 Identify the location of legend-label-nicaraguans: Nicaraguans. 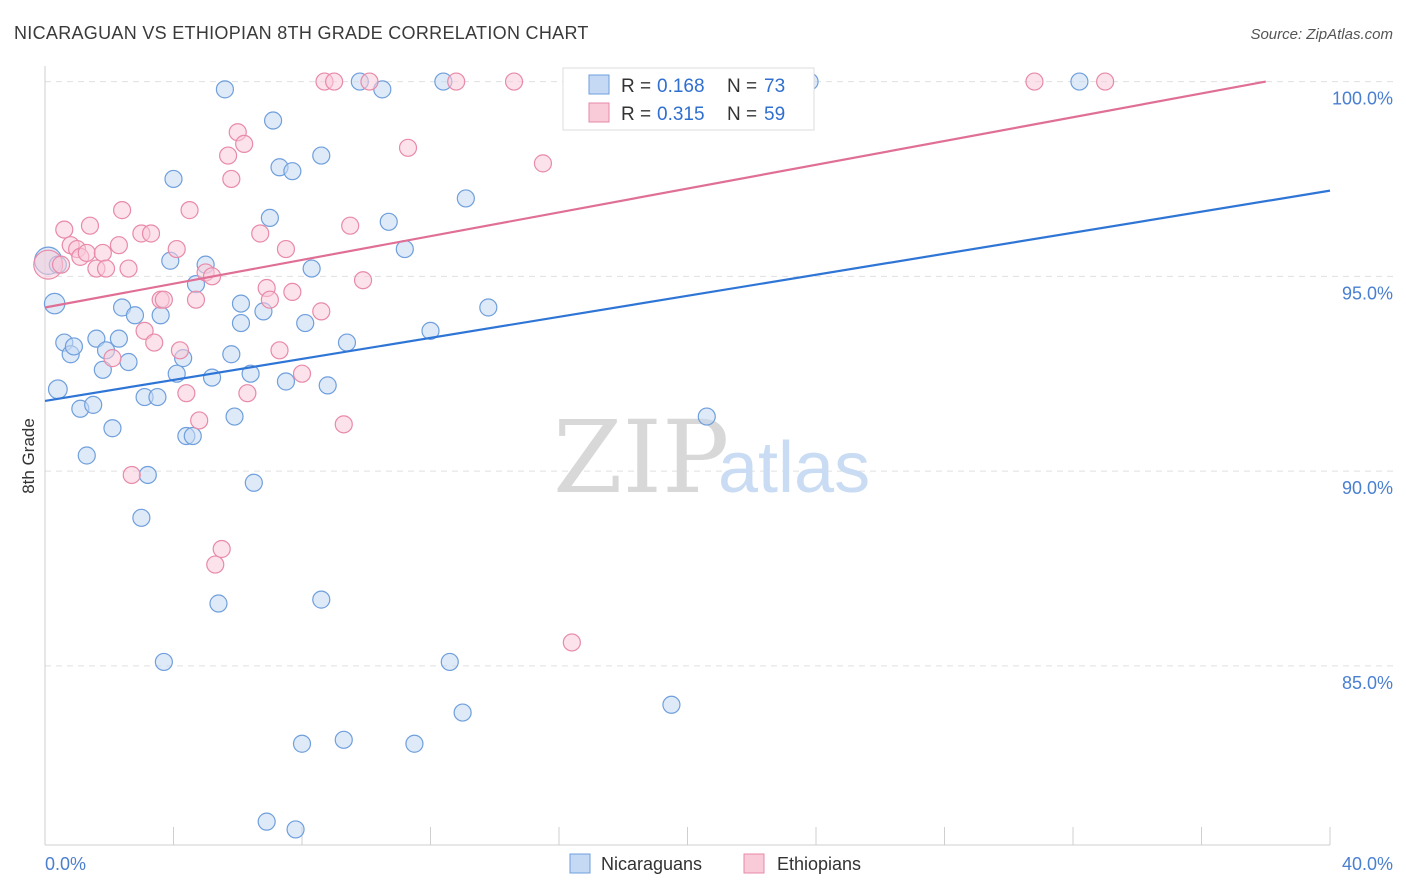
(651, 864).